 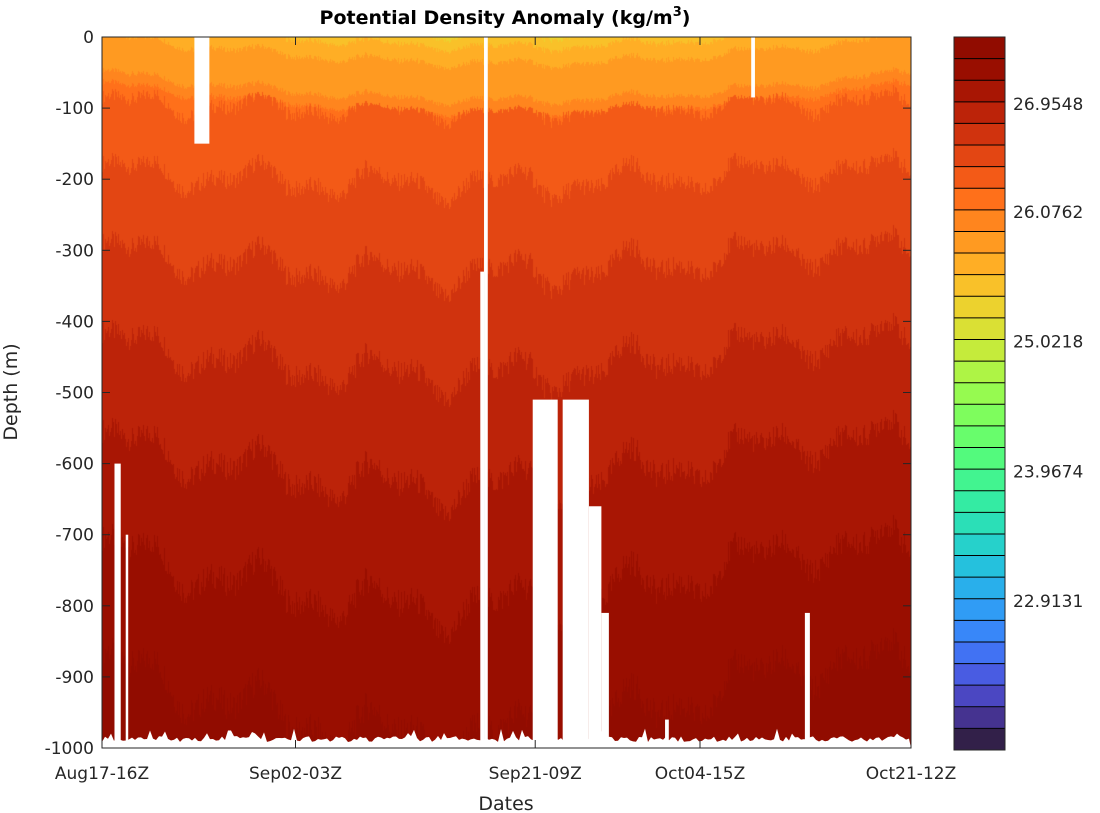 I want to click on y-axis-label: Depth (m), so click(x=11, y=391).